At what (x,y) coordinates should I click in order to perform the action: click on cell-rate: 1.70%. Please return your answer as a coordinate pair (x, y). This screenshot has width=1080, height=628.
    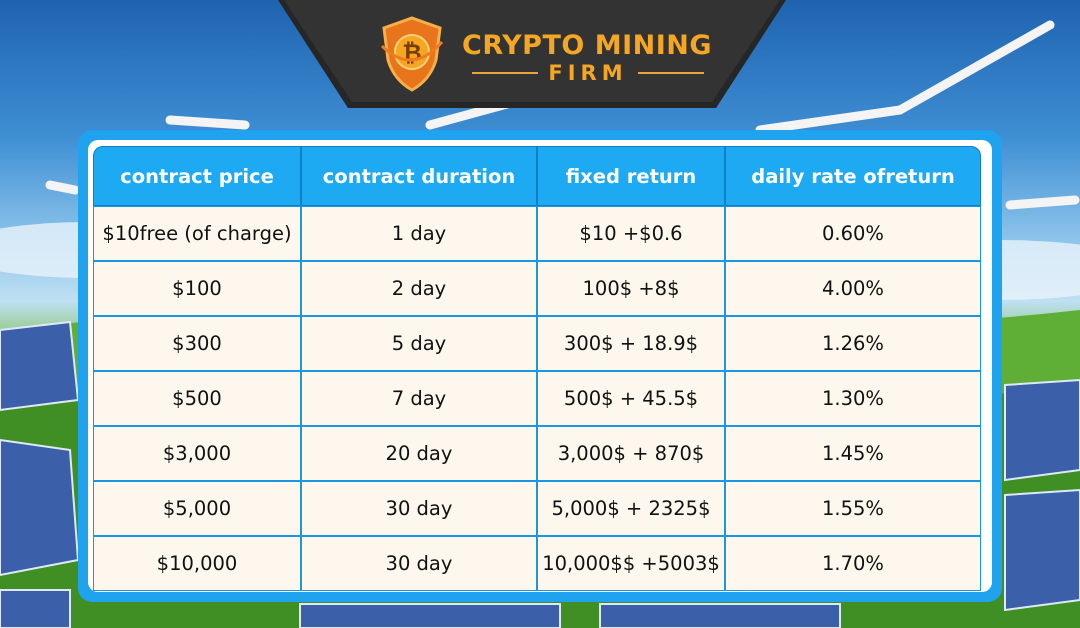
    Looking at the image, I should click on (853, 563).